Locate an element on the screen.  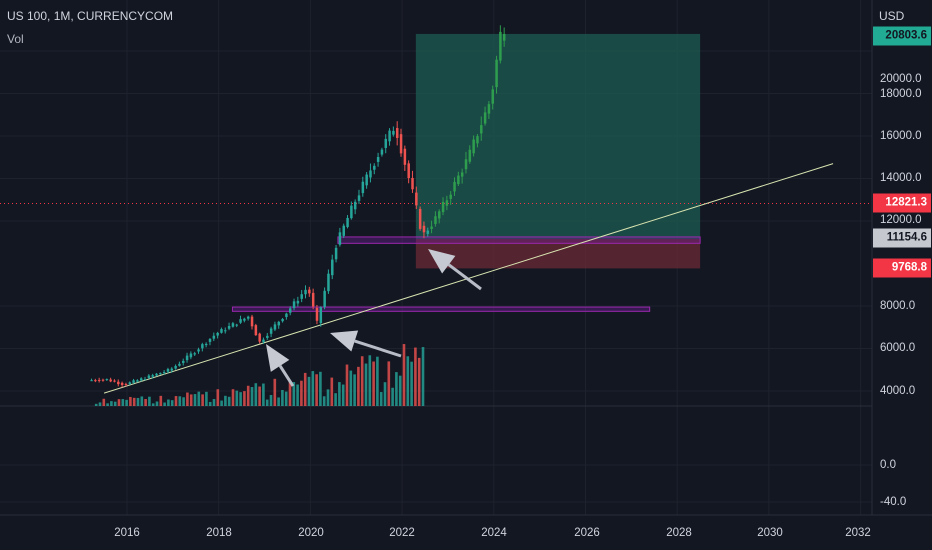
price-tick-4000: 4000.0 is located at coordinates (898, 391).